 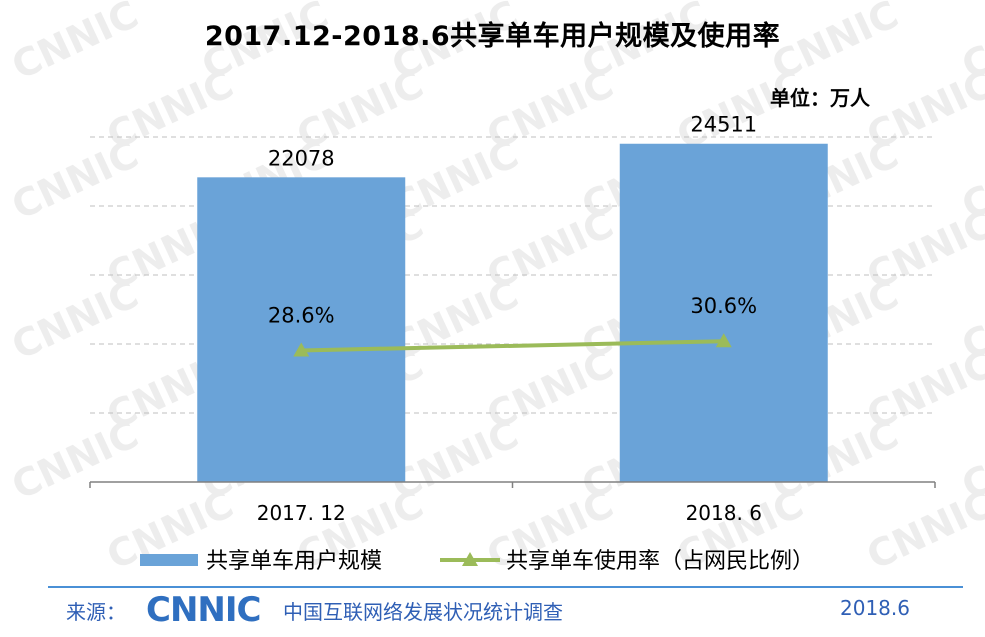 What do you see at coordinates (723, 306) in the screenshot?
I see `line-value-label: 30.6%` at bounding box center [723, 306].